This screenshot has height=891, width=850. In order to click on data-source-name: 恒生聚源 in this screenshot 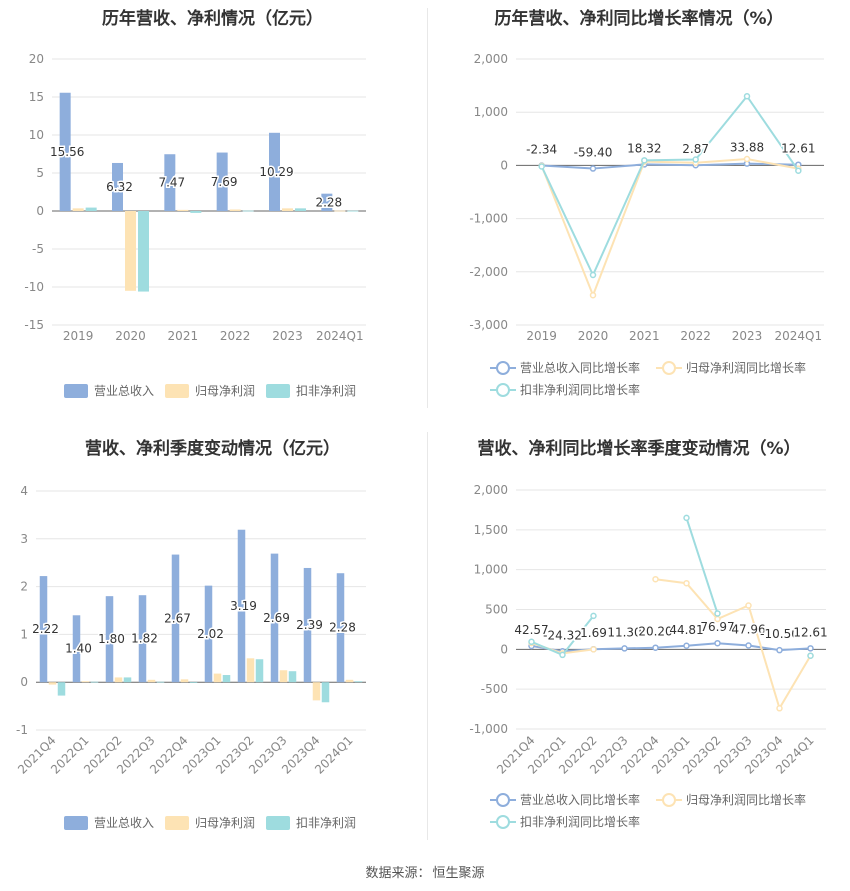, I will do `click(458, 873)`.